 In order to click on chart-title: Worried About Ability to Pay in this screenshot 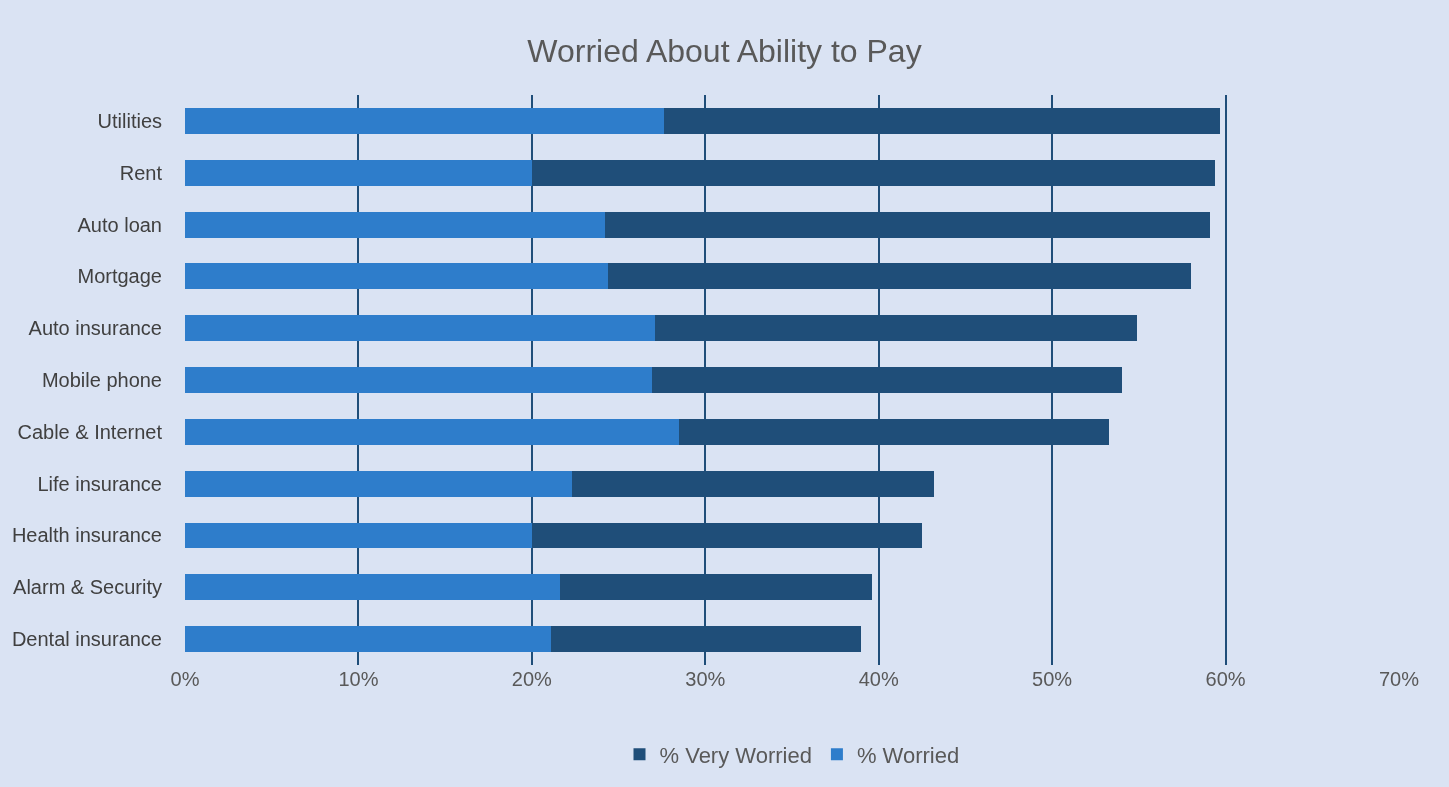, I will do `click(724, 50)`.